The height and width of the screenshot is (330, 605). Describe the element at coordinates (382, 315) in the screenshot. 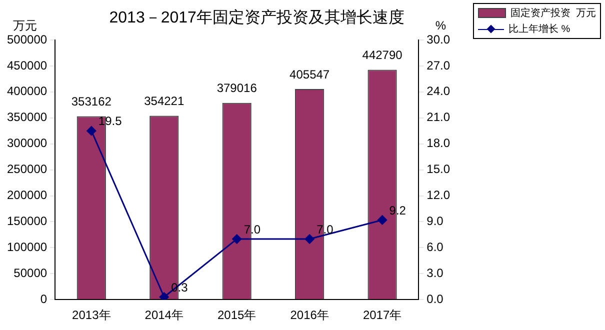

I see `x-tick-label: 2017年` at that location.